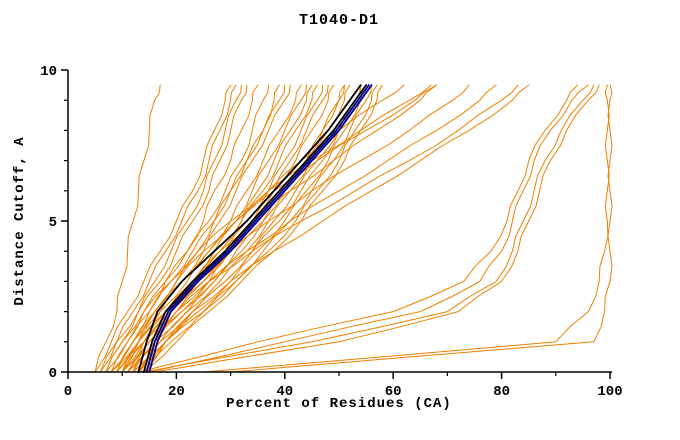 The width and height of the screenshot is (680, 440). What do you see at coordinates (393, 392) in the screenshot?
I see `x-tick-label: 60` at bounding box center [393, 392].